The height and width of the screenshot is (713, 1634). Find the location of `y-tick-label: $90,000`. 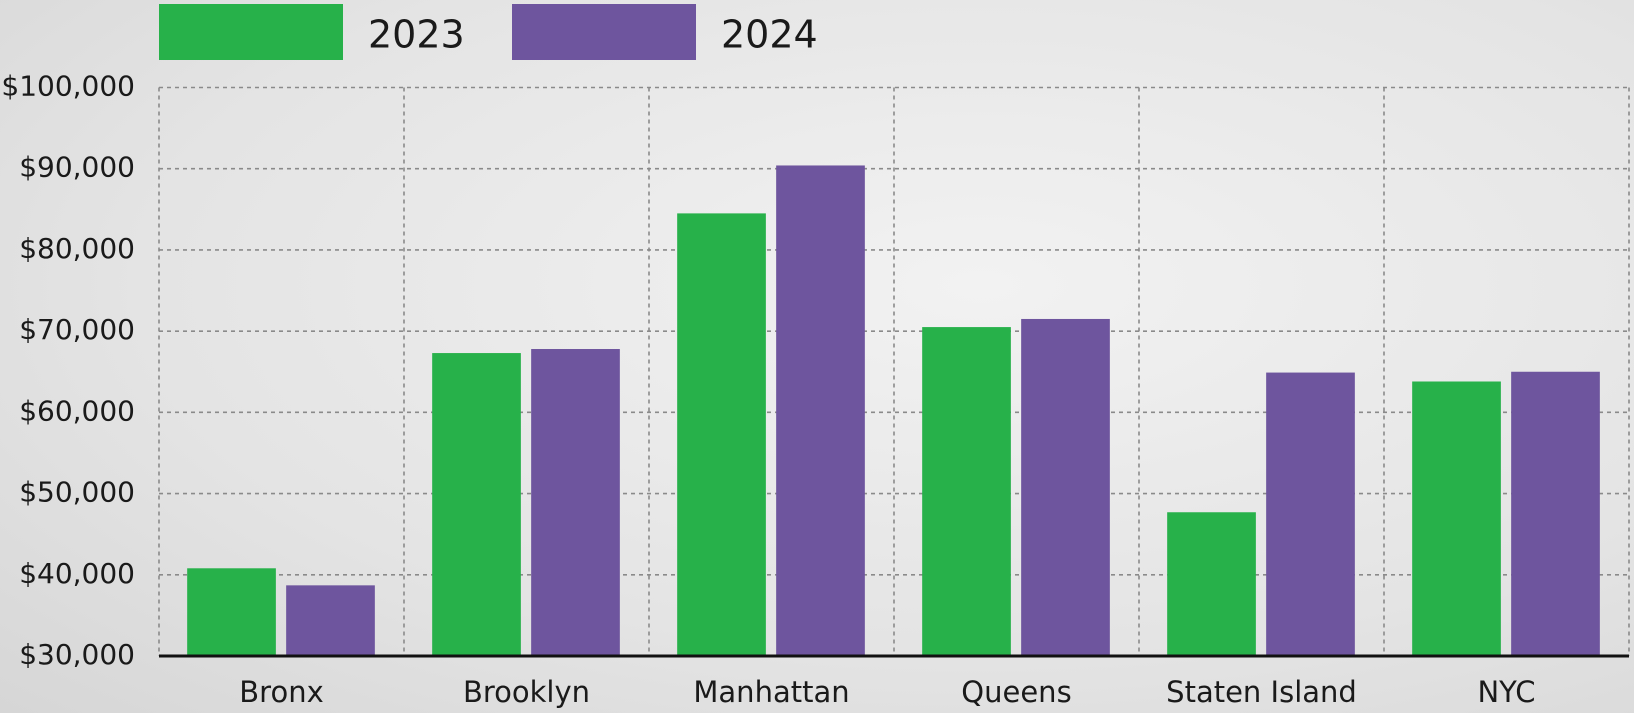

y-tick-label: $90,000 is located at coordinates (77, 167).